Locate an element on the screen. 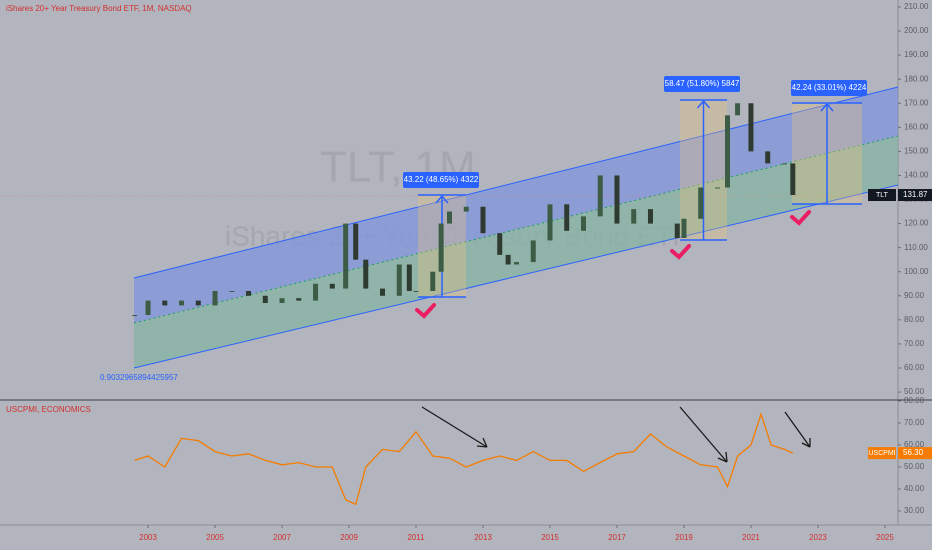  last-name-tag is located at coordinates (882, 195).